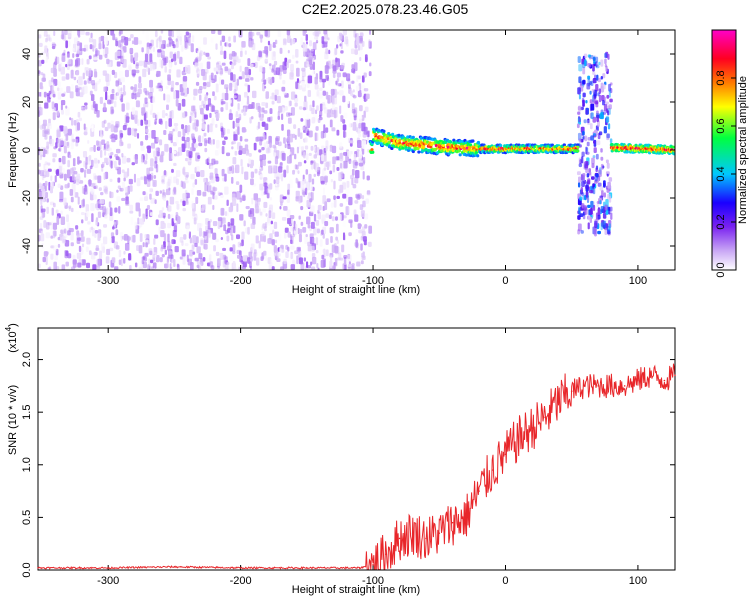 This screenshot has height=600, width=750. What do you see at coordinates (13, 150) in the screenshot?
I see `top-y-axis-title: Frequency (Hz)` at bounding box center [13, 150].